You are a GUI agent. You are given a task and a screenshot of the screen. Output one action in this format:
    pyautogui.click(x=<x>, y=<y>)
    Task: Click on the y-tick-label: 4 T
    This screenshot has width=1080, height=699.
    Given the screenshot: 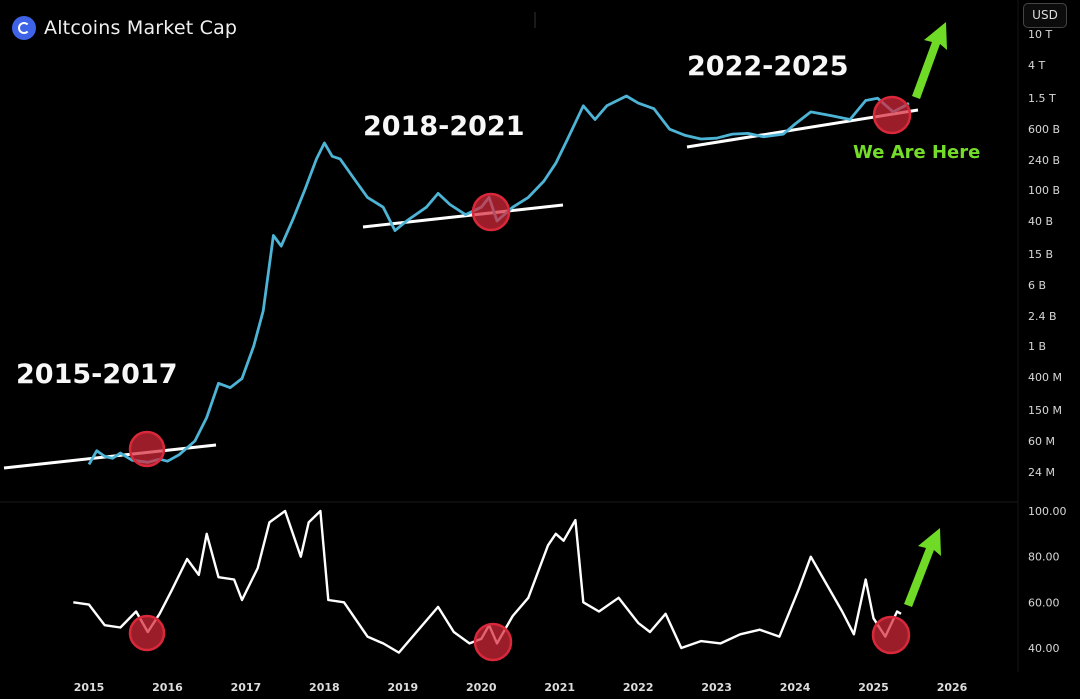 What is the action you would take?
    pyautogui.click(x=1036, y=65)
    